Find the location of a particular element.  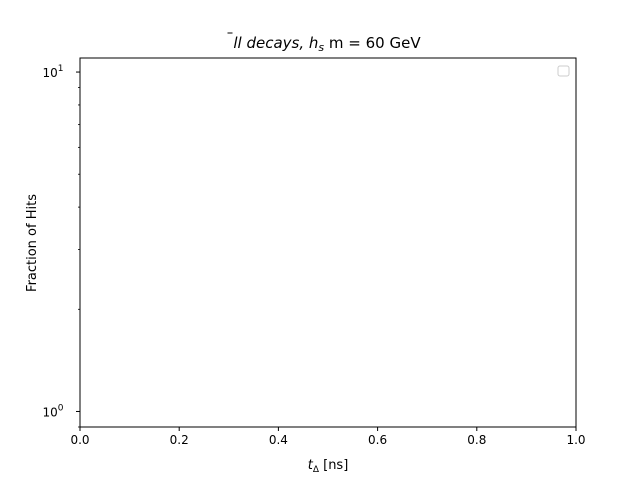

x-tick-label: 1.0 is located at coordinates (575, 440).